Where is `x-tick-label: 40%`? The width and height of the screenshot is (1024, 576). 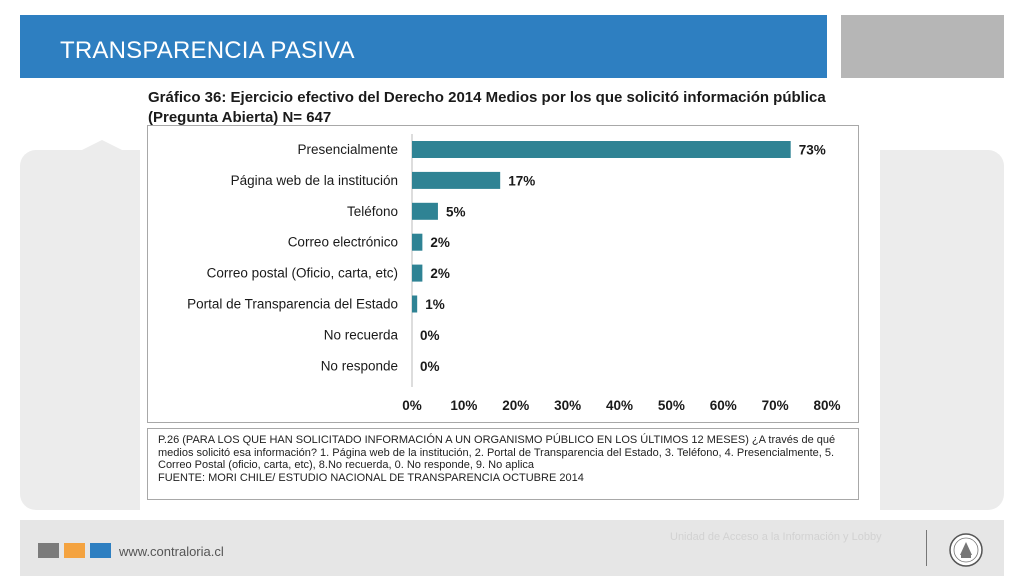 x-tick-label: 40% is located at coordinates (619, 405).